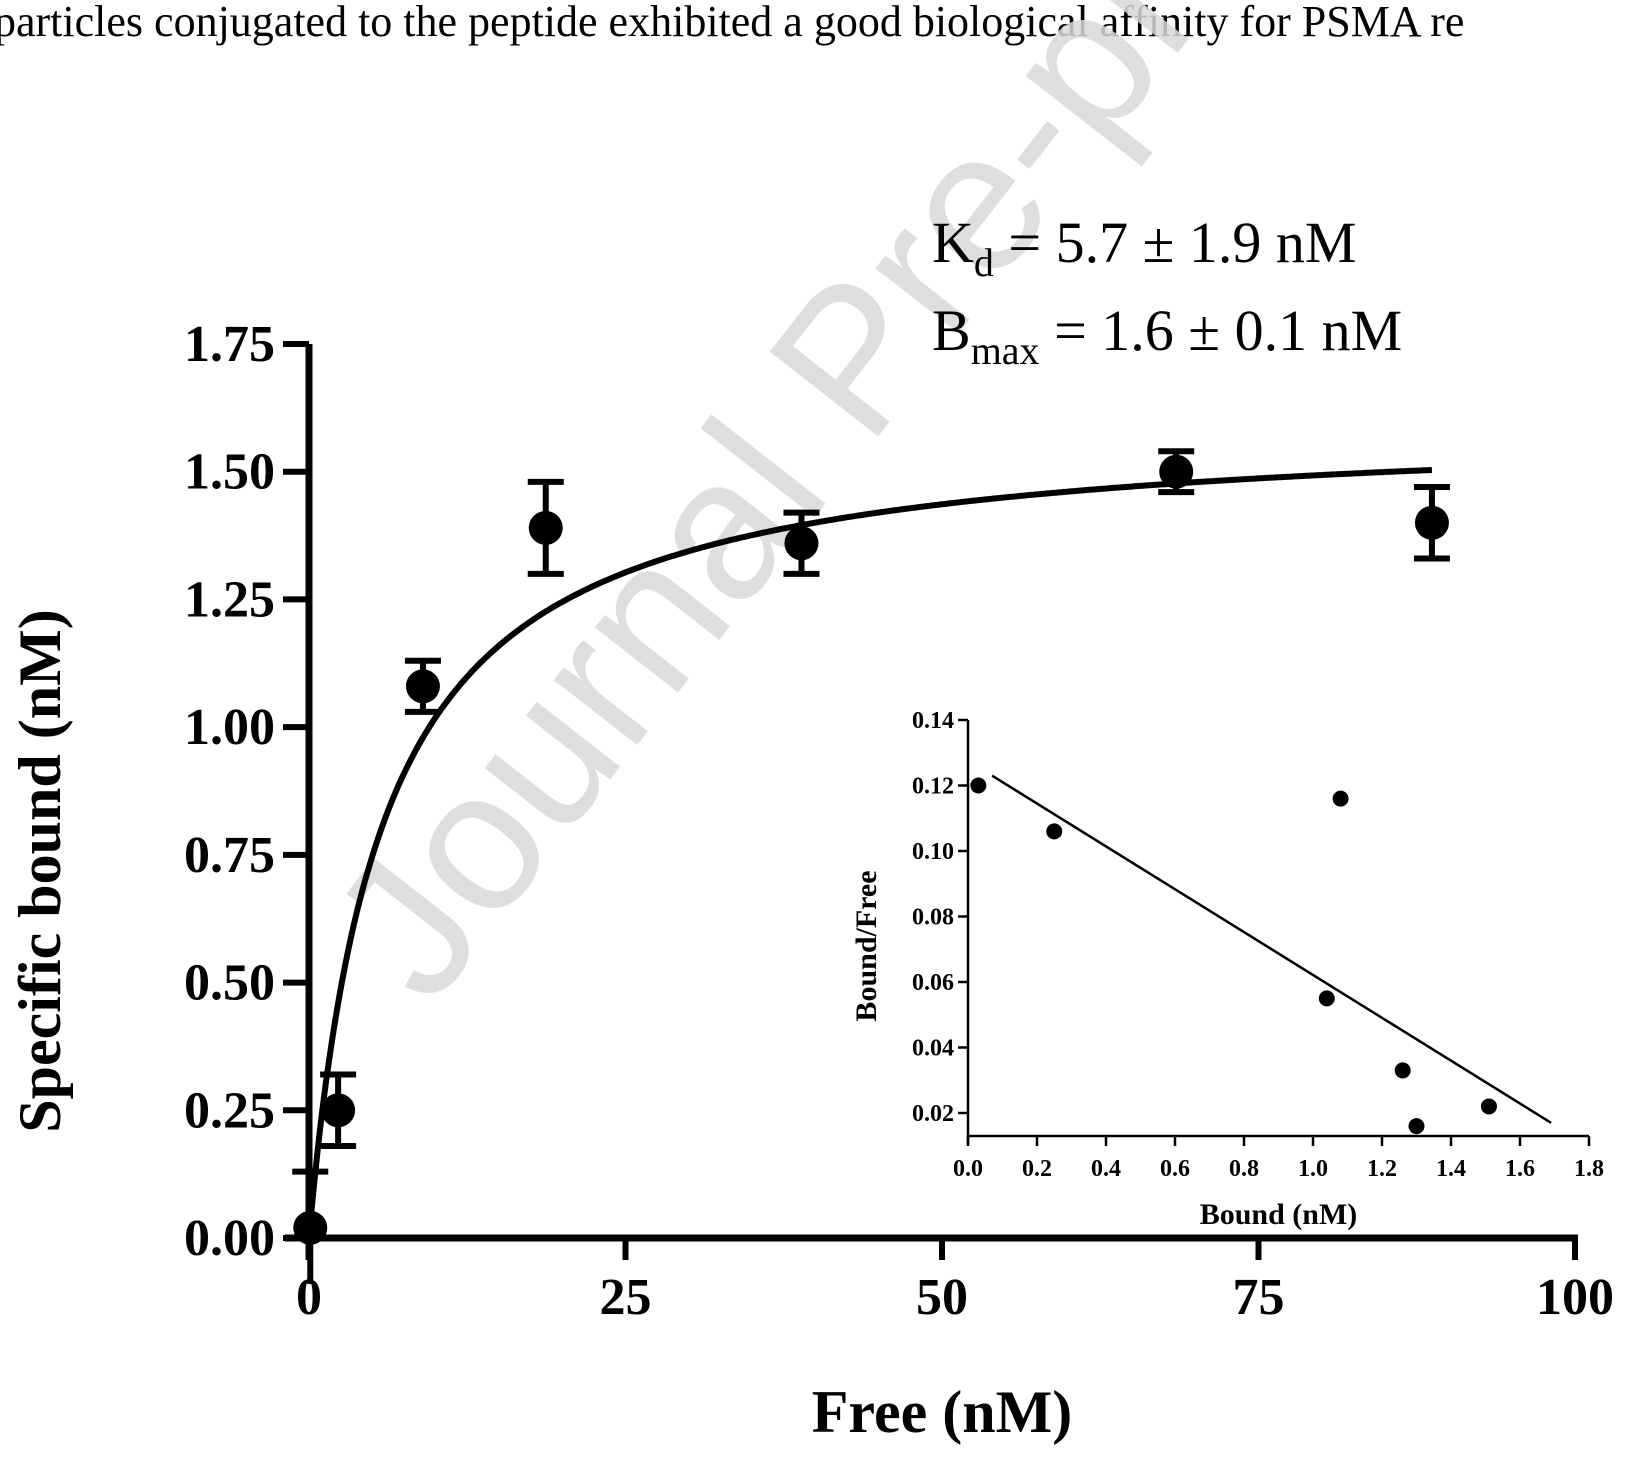 The height and width of the screenshot is (1476, 1652). I want to click on svg-text: Bmax = 1.6 ± 0.1 nM, so click(1167, 335).